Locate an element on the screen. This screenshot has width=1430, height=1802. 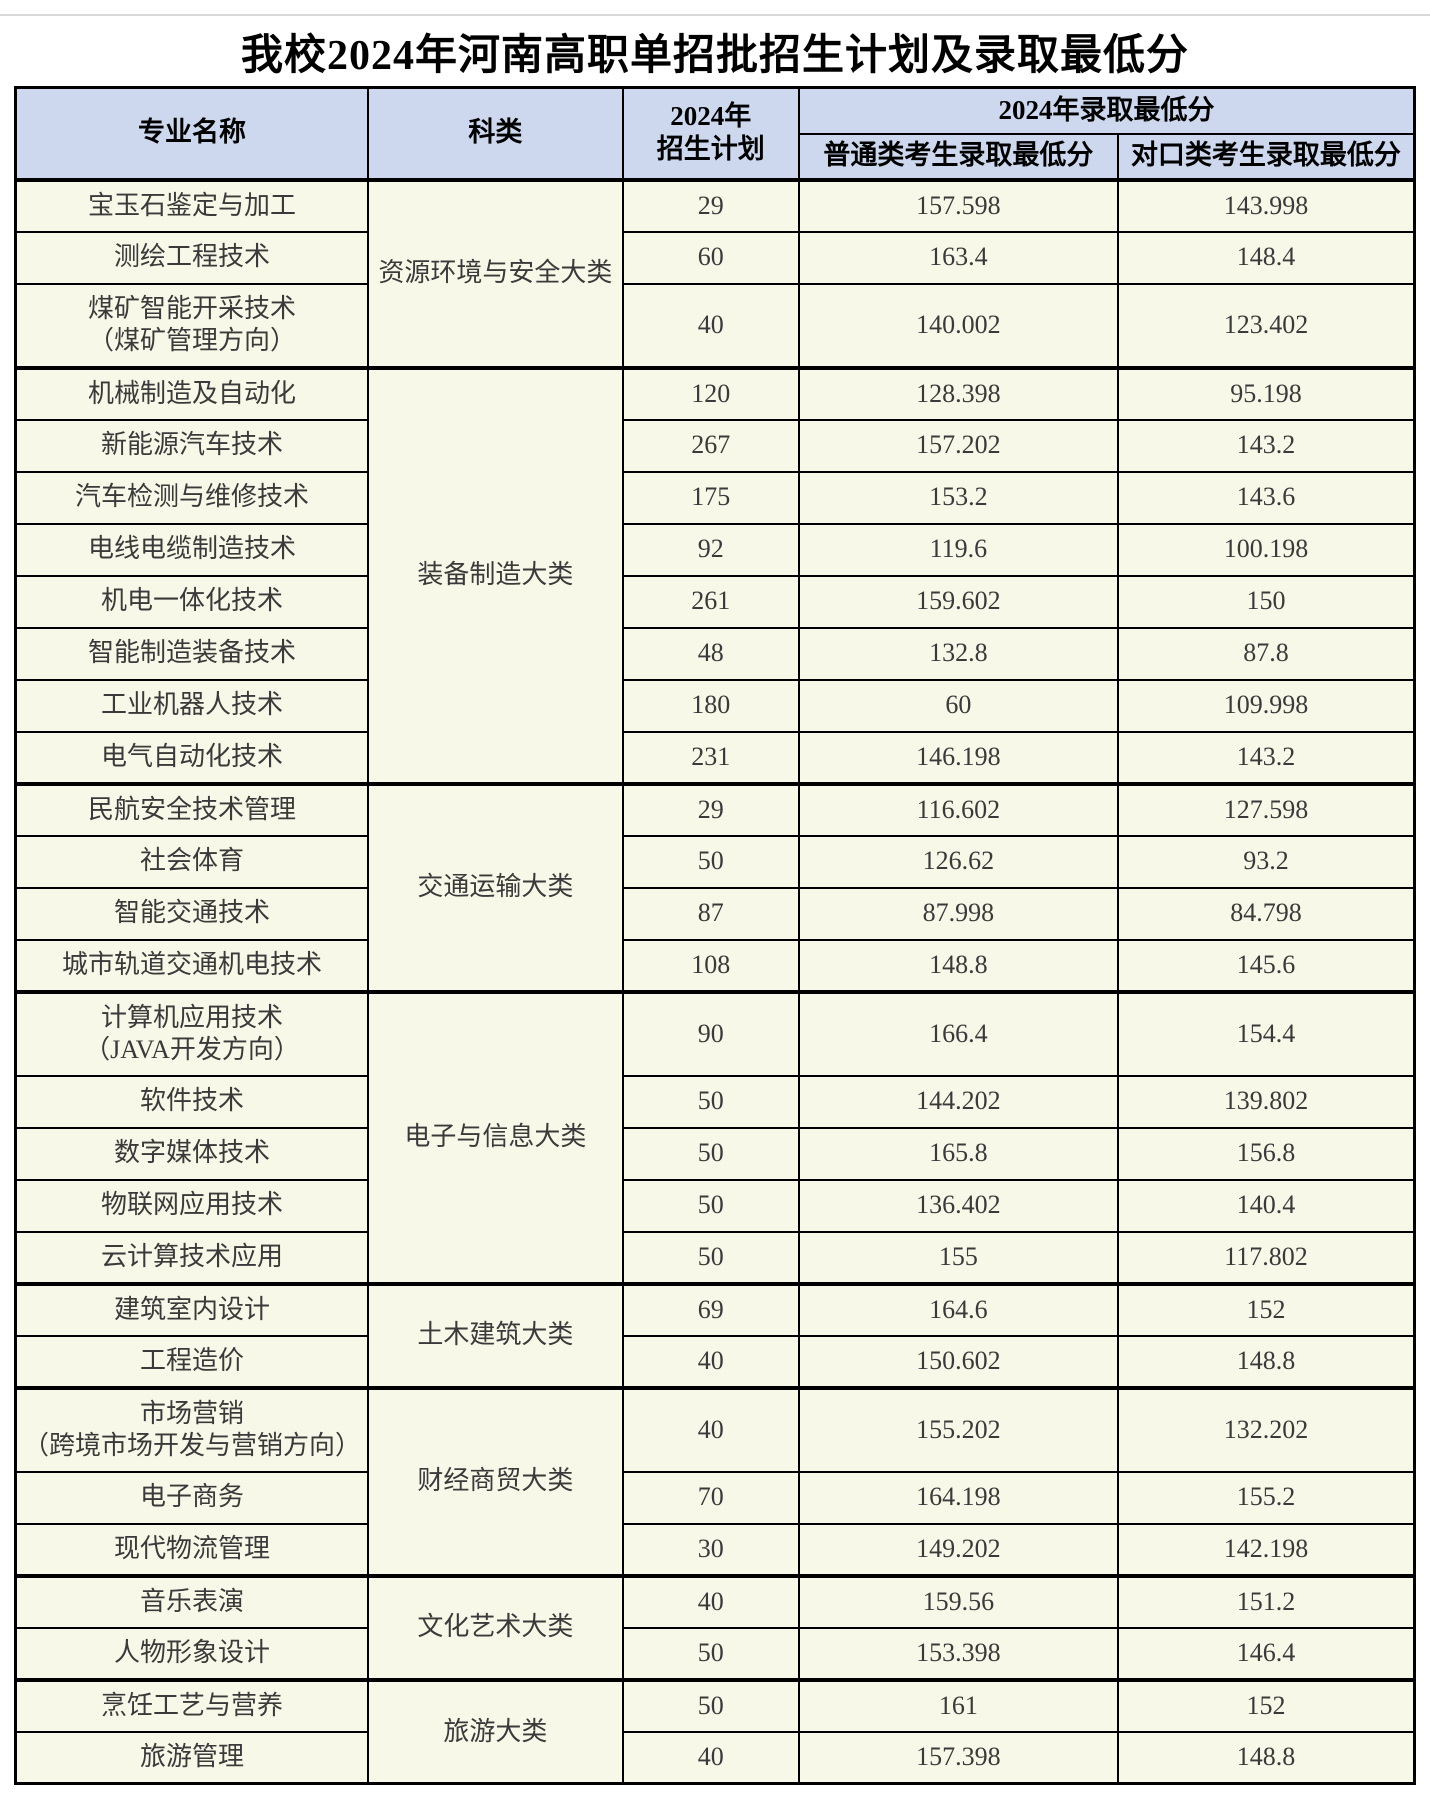
general-score-cell: 163.4 is located at coordinates (958, 257).